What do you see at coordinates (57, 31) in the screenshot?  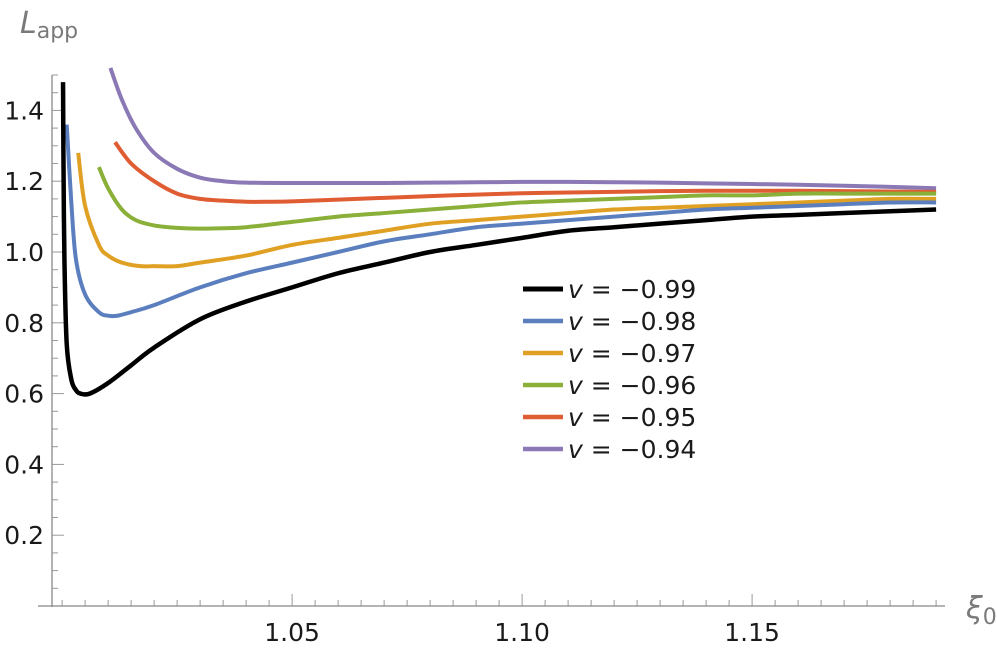 I see `y-axis-label-sub: app` at bounding box center [57, 31].